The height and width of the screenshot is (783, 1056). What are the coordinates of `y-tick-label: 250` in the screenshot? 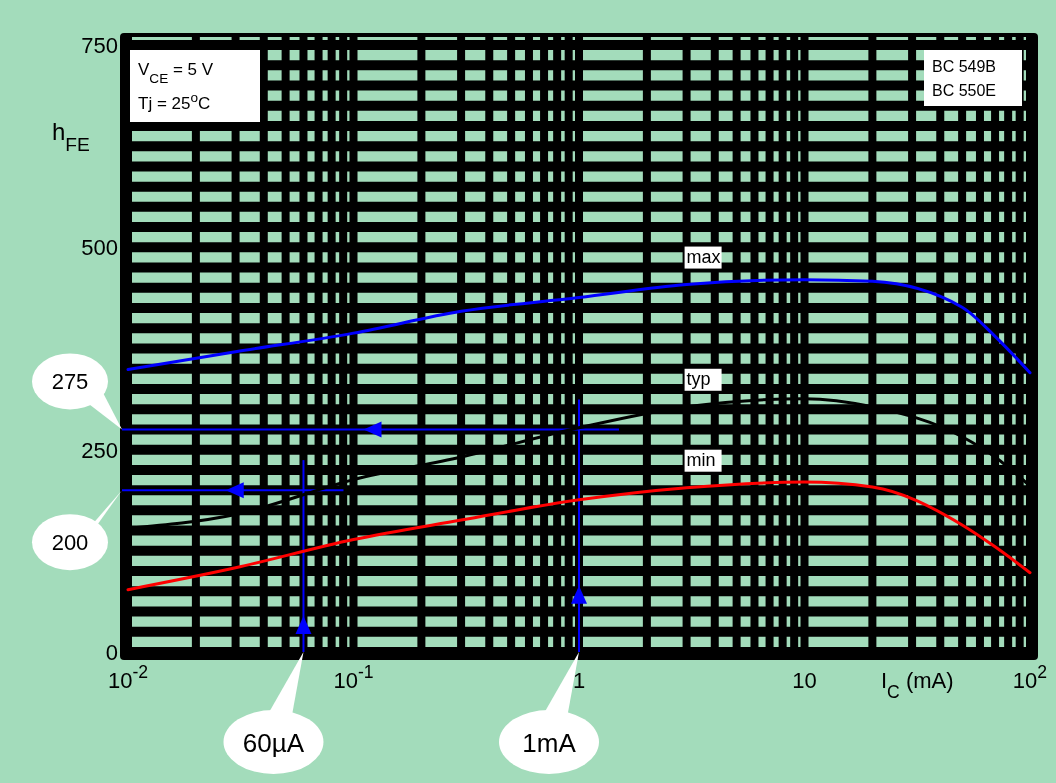 It's located at (99, 450).